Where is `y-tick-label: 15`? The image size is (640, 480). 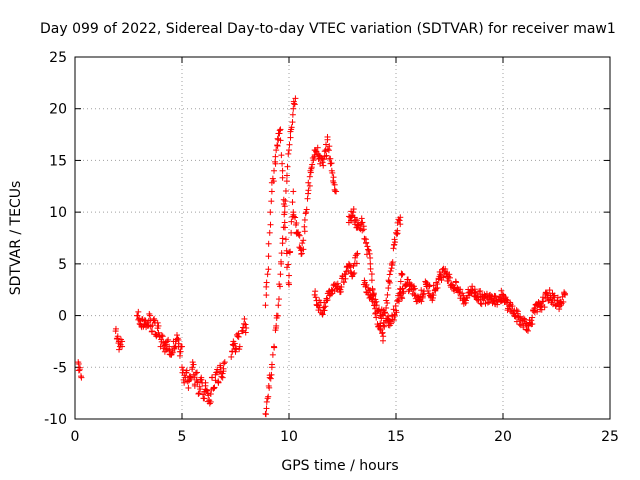
y-tick-label: 15 is located at coordinates (58, 161).